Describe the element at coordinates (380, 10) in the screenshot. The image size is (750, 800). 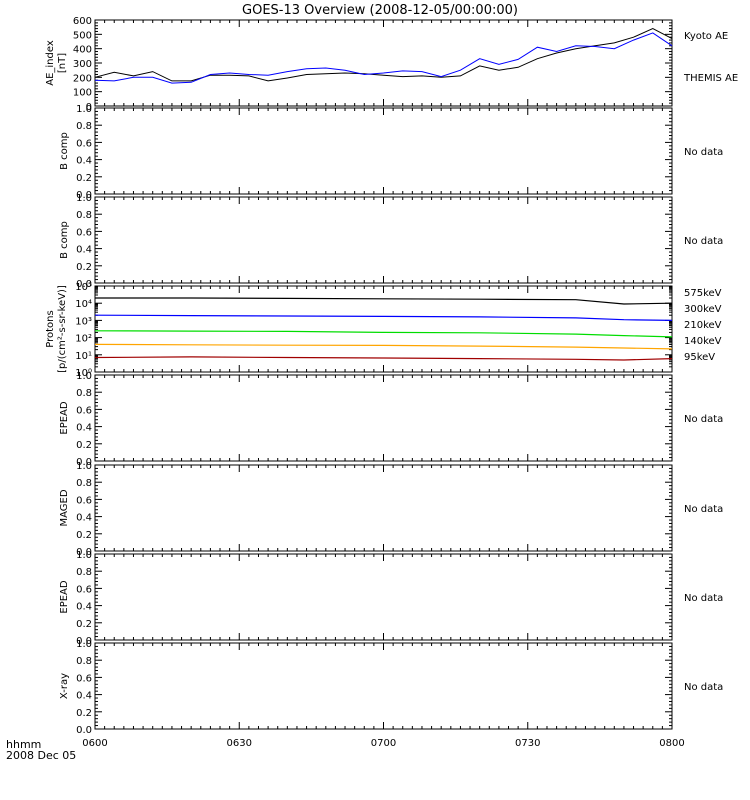
I see `figure-title: GOES-13 Overview (2008-12-05/00:00:00)` at that location.